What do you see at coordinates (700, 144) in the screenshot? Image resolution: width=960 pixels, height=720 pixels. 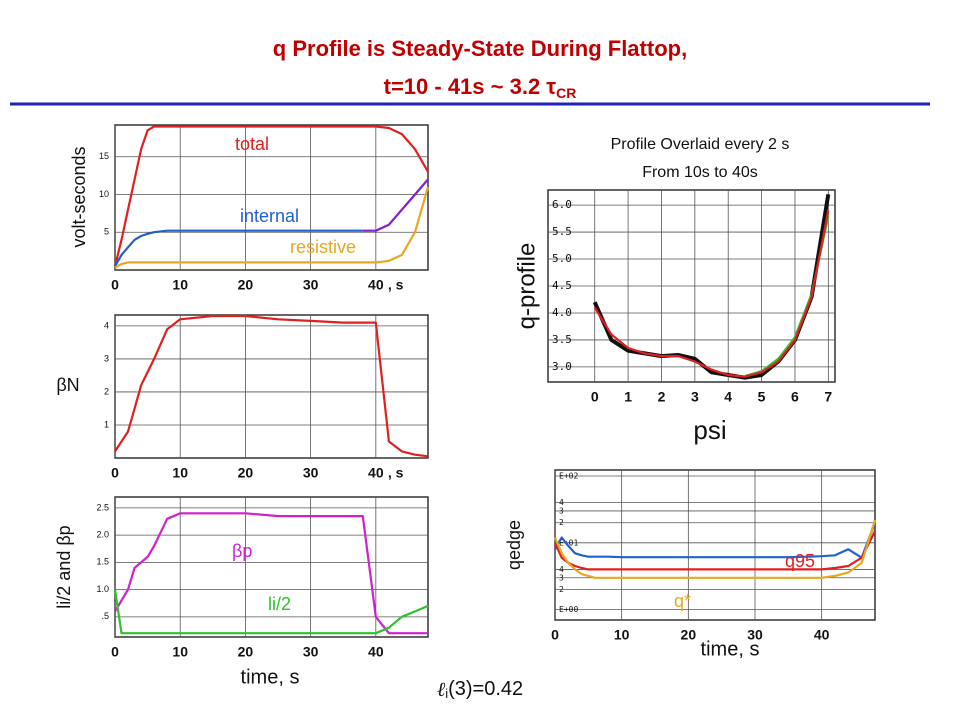 I see `chart-title: Profile Overlaid every 2 s` at bounding box center [700, 144].